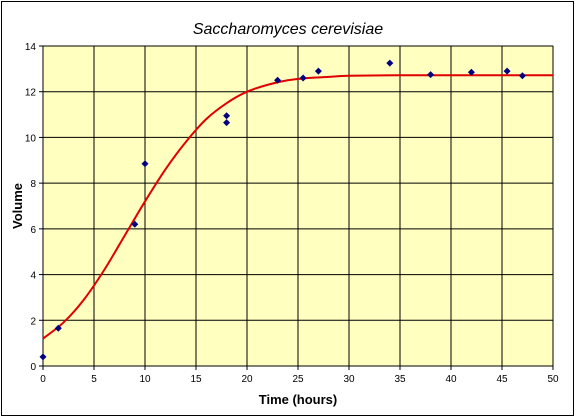 This screenshot has width=577, height=419. I want to click on y-tick-label: 14, so click(31, 47).